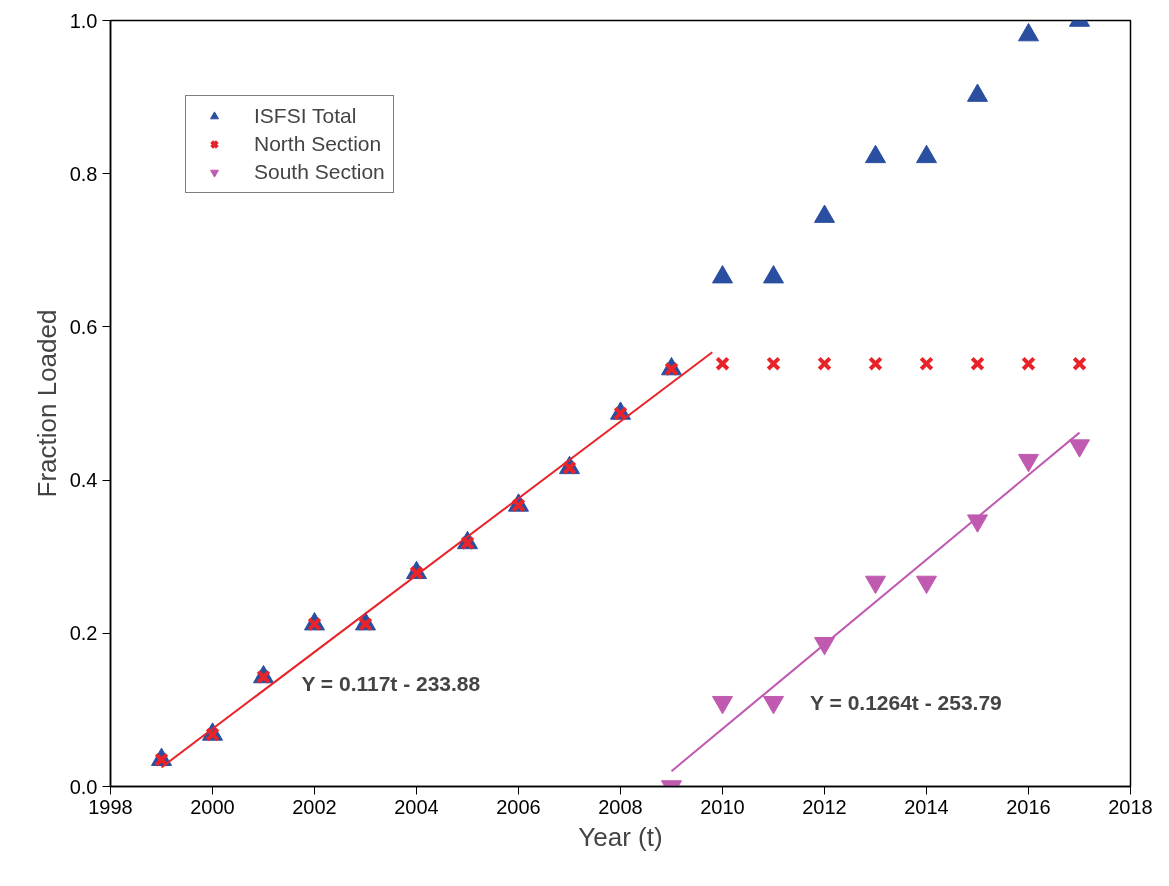 The height and width of the screenshot is (886, 1169). I want to click on legend-label: North Section, so click(318, 144).